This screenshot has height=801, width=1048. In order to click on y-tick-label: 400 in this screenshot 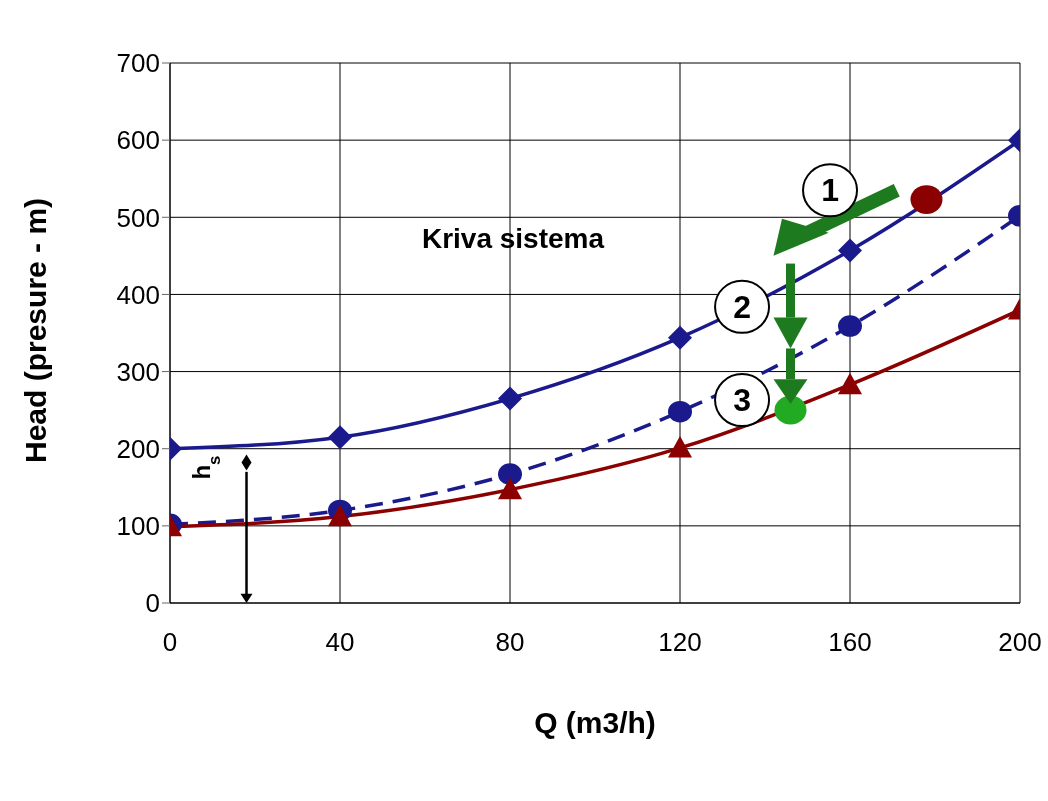, I will do `click(138, 294)`.